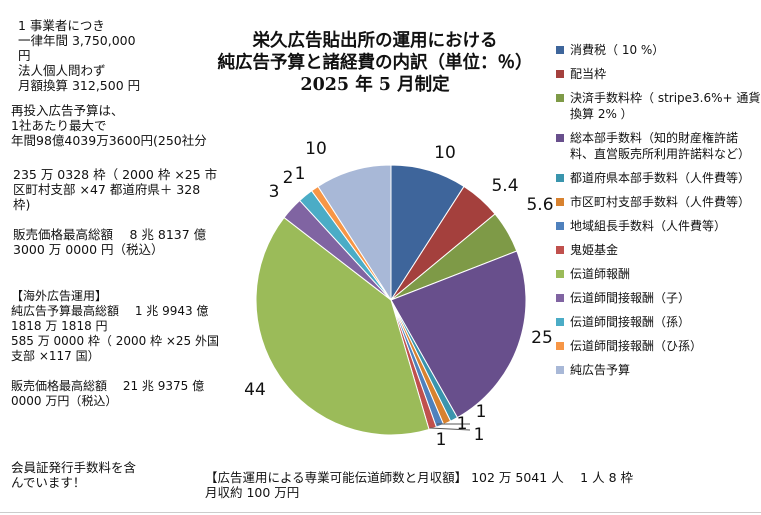  I want to click on legend-label: 都道府県本部手数料（人件費等）, so click(660, 178).